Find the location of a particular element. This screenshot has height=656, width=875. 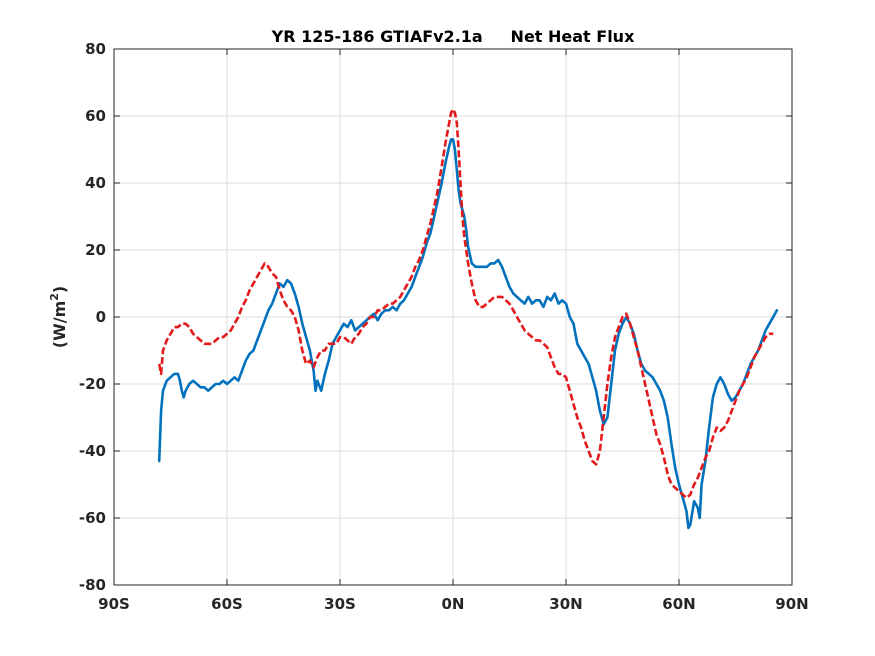

x-tick-label: 30N is located at coordinates (565, 604).